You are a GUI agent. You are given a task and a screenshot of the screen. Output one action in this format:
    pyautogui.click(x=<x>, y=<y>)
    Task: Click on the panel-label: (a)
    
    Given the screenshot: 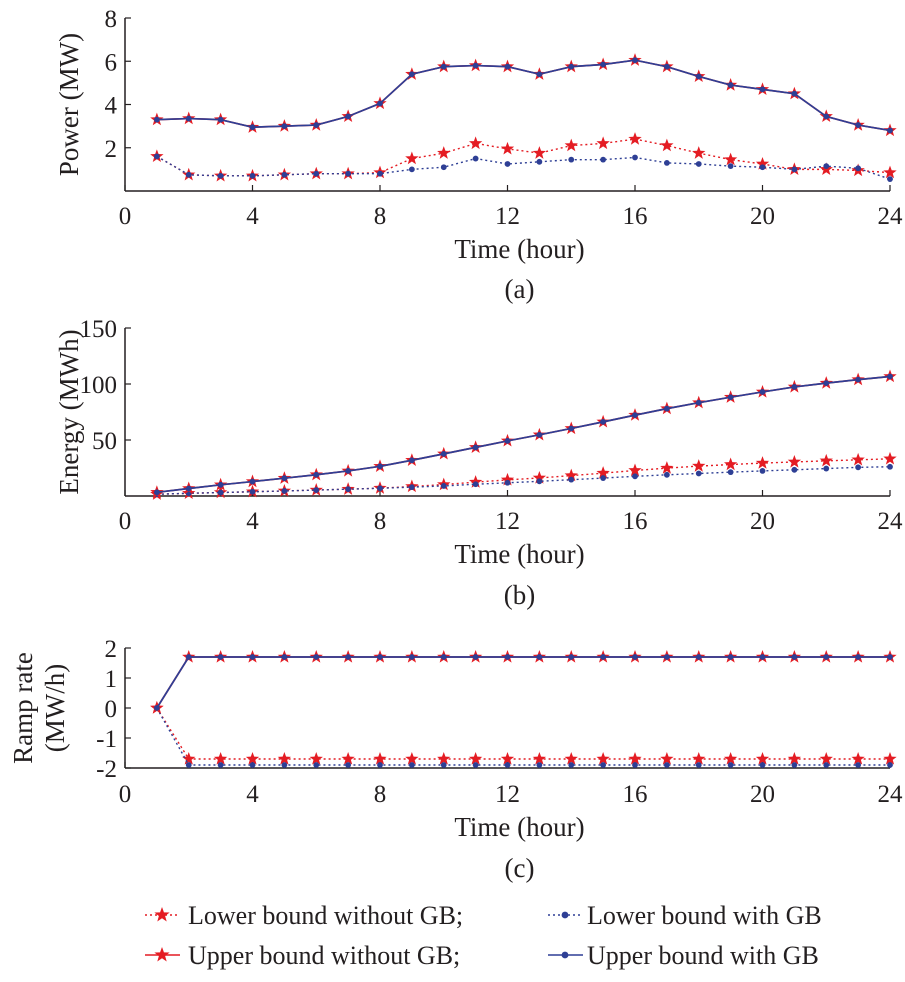 What is the action you would take?
    pyautogui.click(x=520, y=289)
    